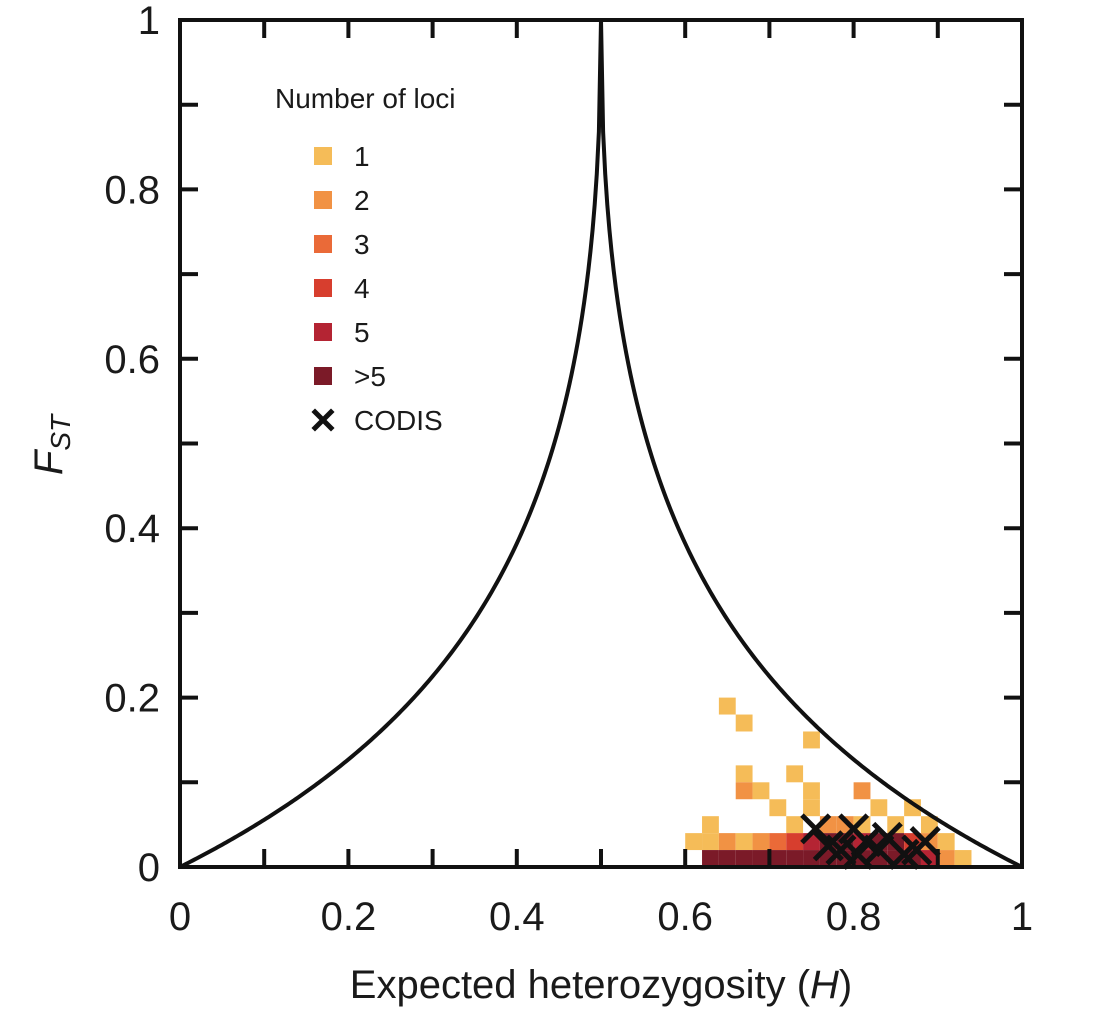 Image resolution: width=1098 pixels, height=1036 pixels. What do you see at coordinates (323, 420) in the screenshot?
I see `codis-legend-icon` at bounding box center [323, 420].